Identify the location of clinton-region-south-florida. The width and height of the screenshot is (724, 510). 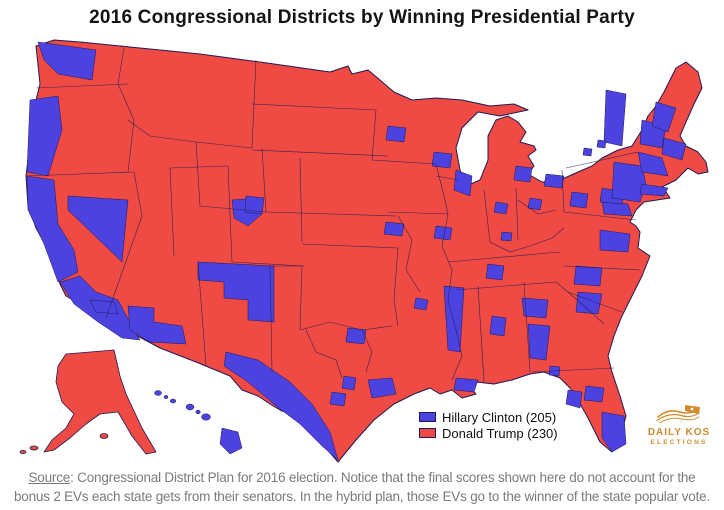
(614, 432).